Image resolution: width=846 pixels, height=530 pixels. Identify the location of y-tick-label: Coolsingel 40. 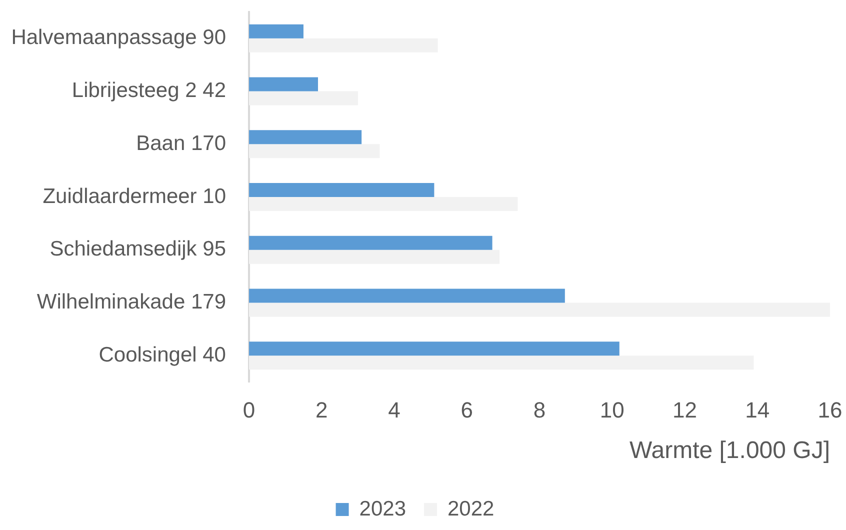
(162, 354).